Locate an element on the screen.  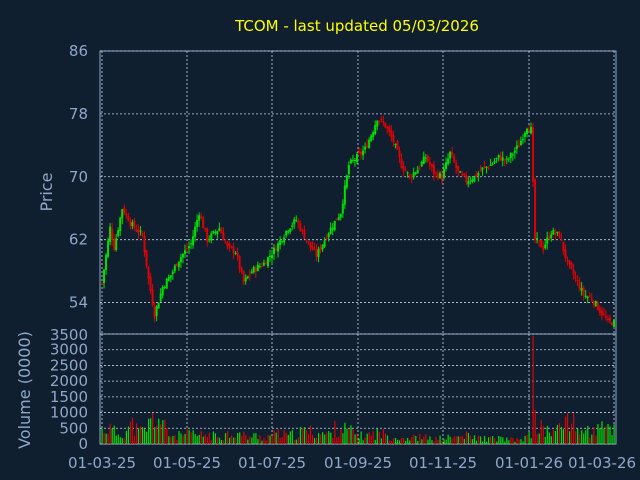
price-tick-label: 62 is located at coordinates (78, 240).